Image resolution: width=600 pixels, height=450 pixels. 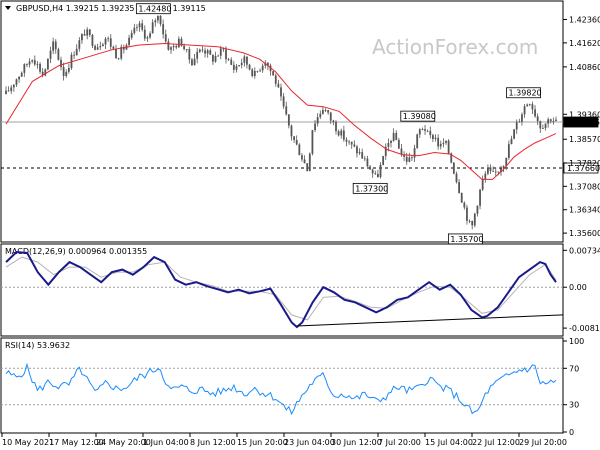 I want to click on x-tick-label: 10 May 2021, so click(x=28, y=442).